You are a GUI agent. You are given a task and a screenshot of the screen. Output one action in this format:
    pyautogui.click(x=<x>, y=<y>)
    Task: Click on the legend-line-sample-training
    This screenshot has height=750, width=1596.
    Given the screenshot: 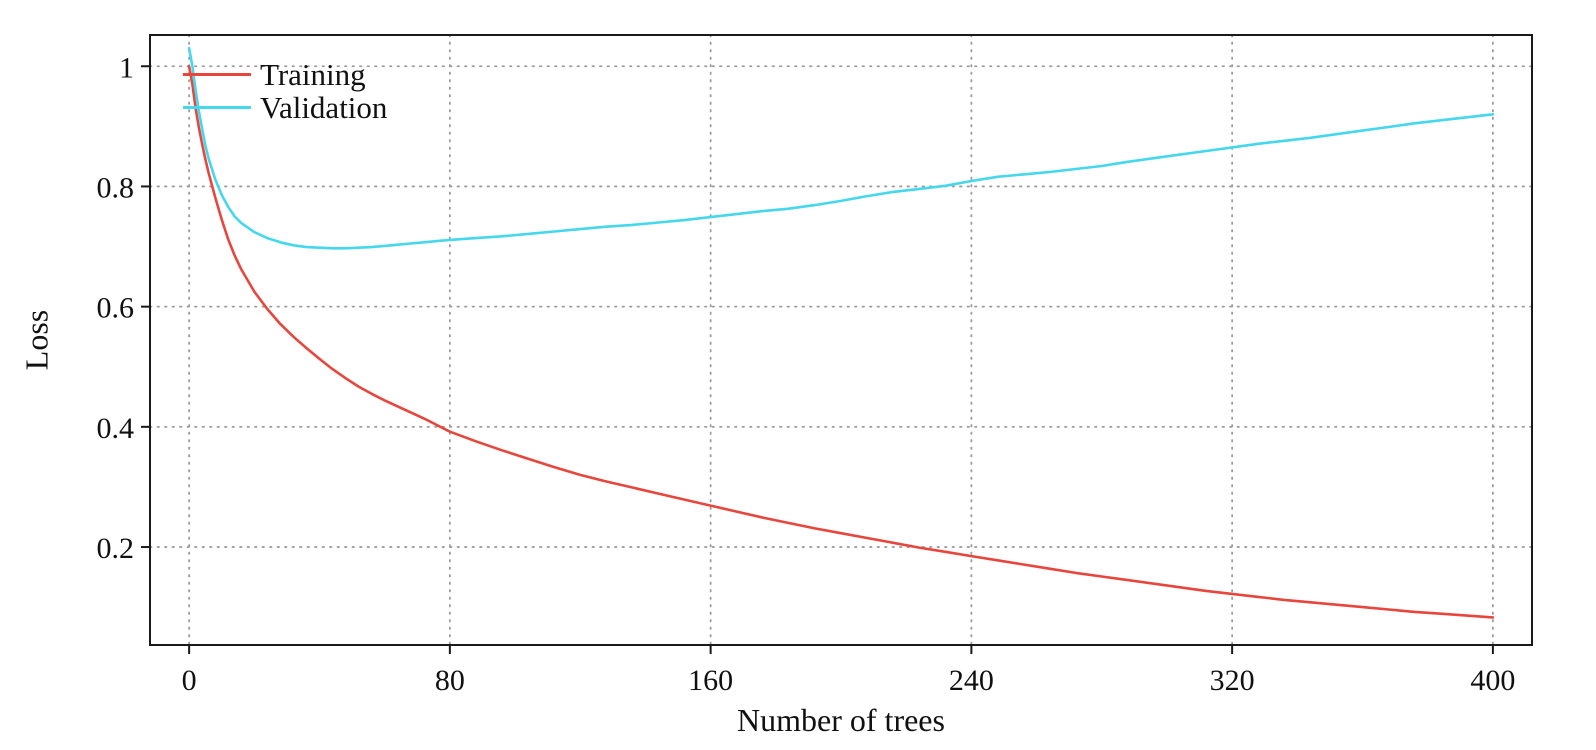 What is the action you would take?
    pyautogui.click(x=217, y=74)
    